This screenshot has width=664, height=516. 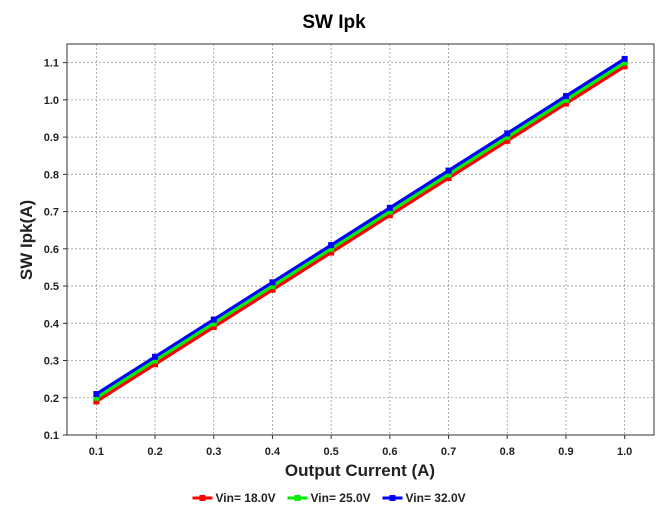 I want to click on x-tick-label: 1.0, so click(x=624, y=452).